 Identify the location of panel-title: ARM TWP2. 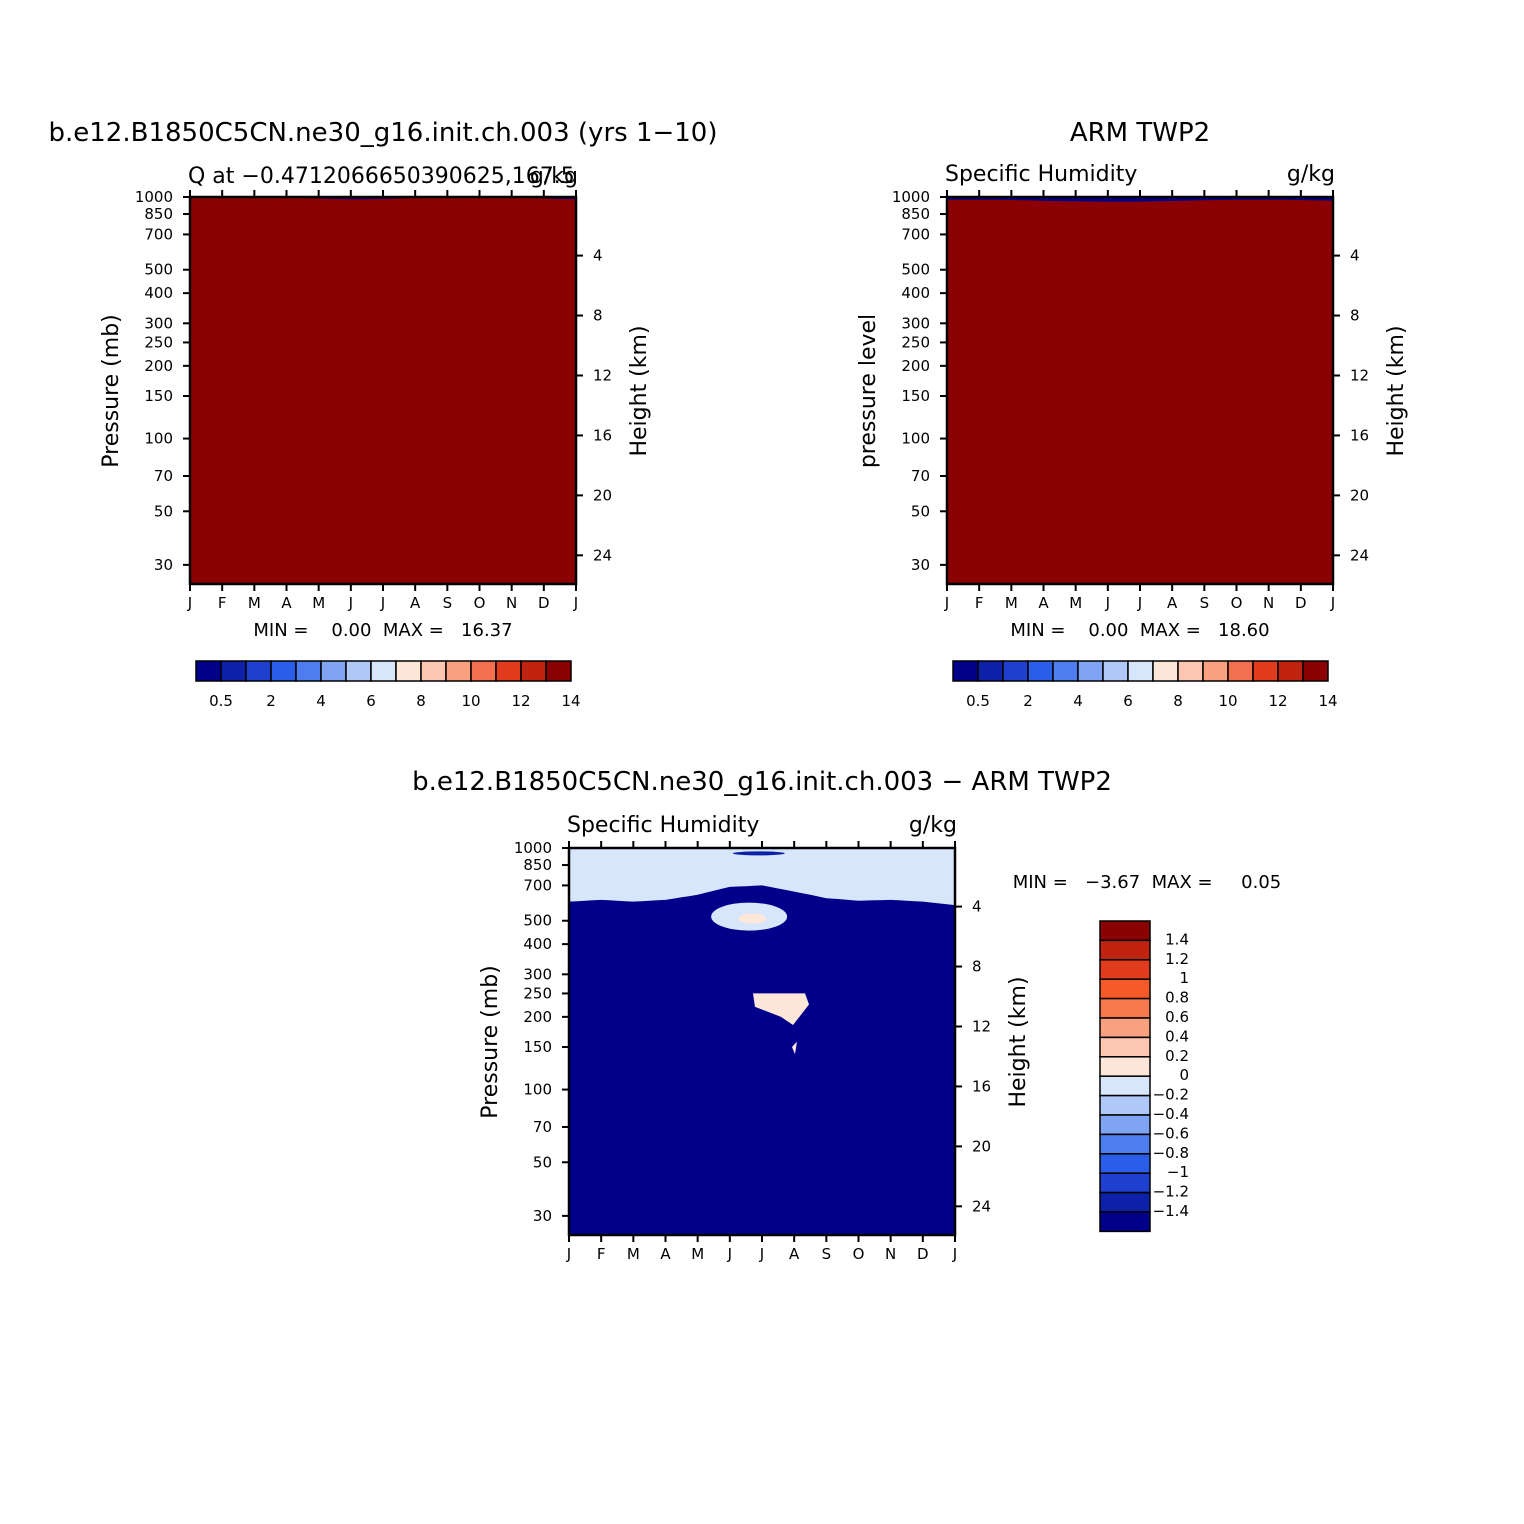
(1140, 133).